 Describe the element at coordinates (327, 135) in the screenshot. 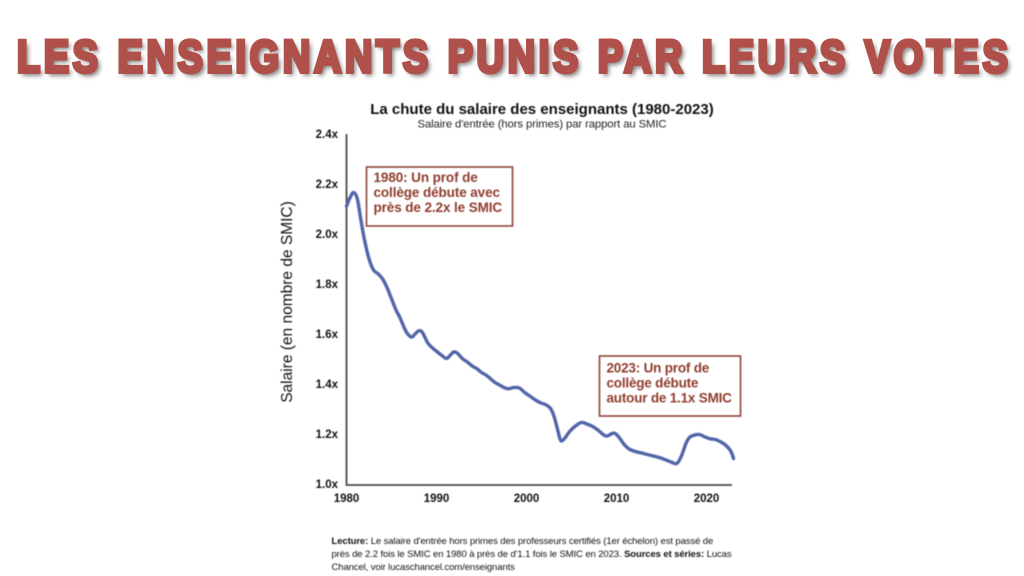

I see `svg-text: 2.4x` at that location.